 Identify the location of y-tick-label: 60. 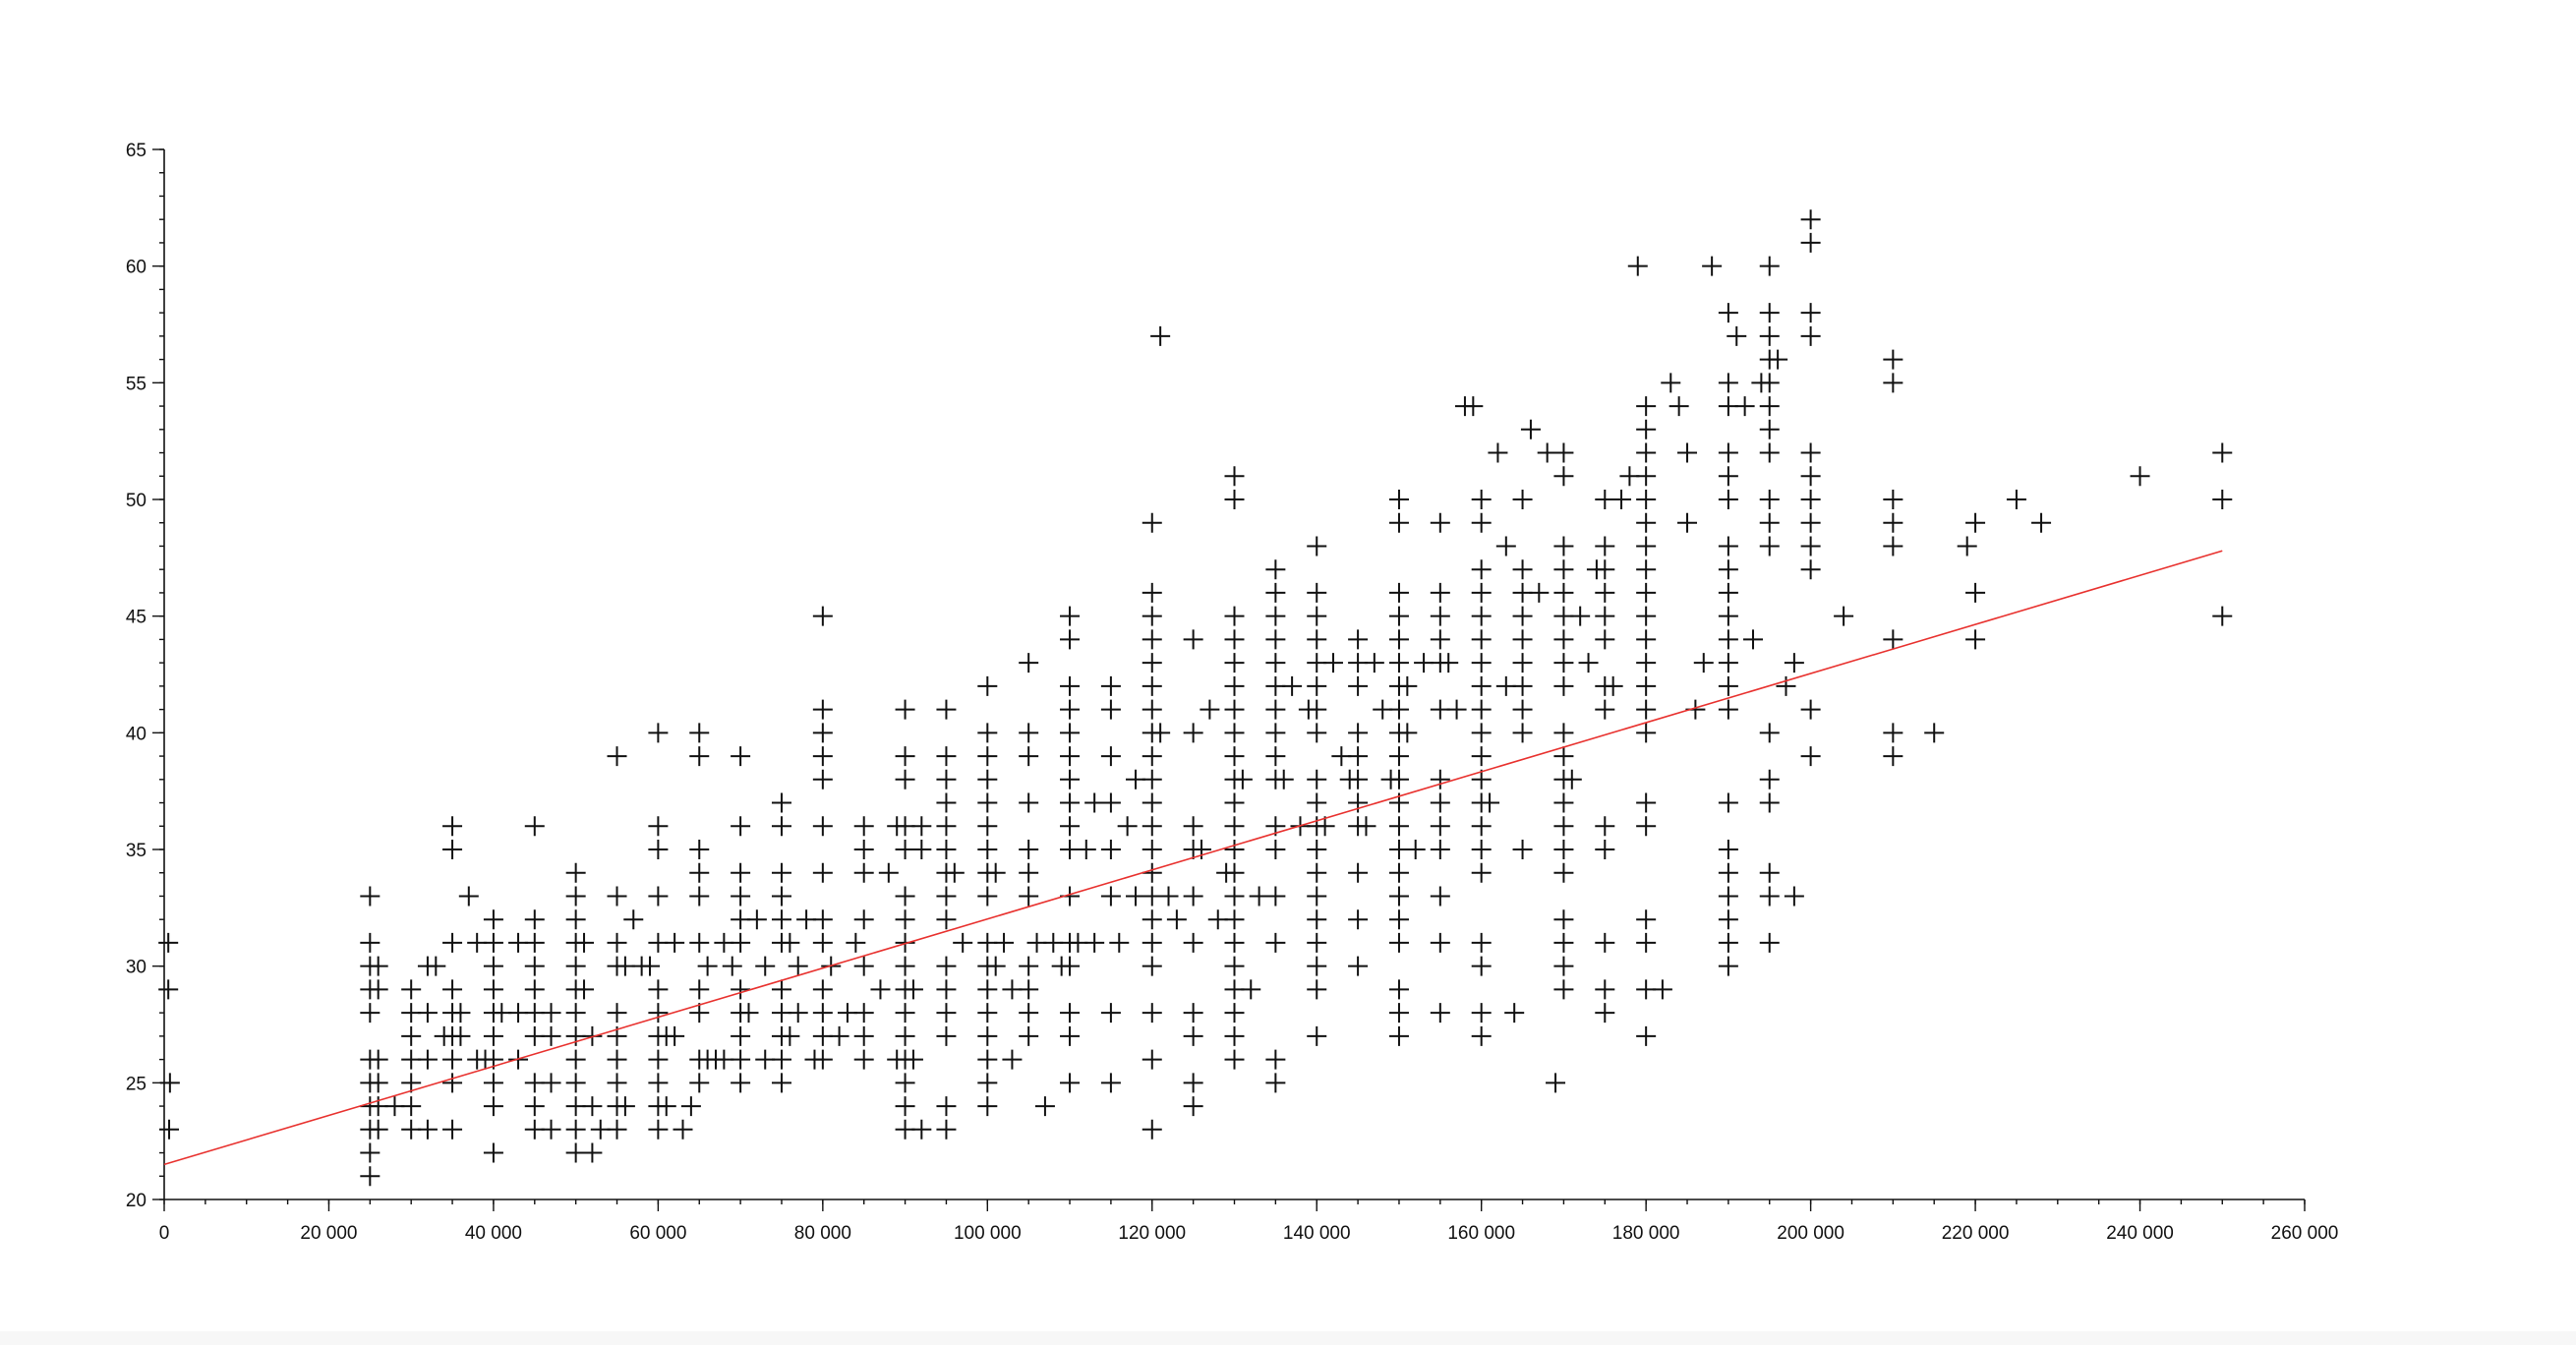
(136, 268).